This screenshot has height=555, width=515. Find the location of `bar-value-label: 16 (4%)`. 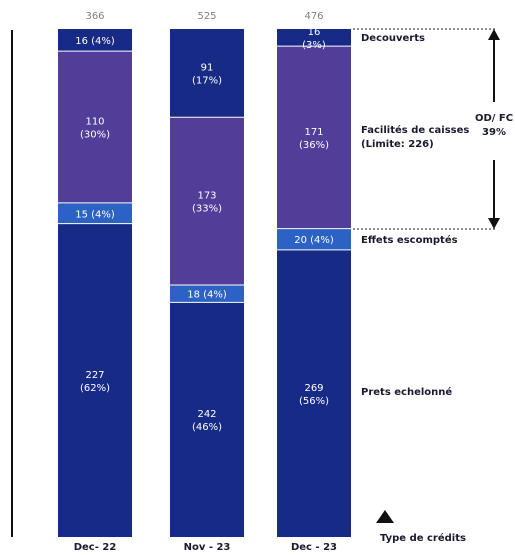

bar-value-label: 16 (4%) is located at coordinates (95, 41).